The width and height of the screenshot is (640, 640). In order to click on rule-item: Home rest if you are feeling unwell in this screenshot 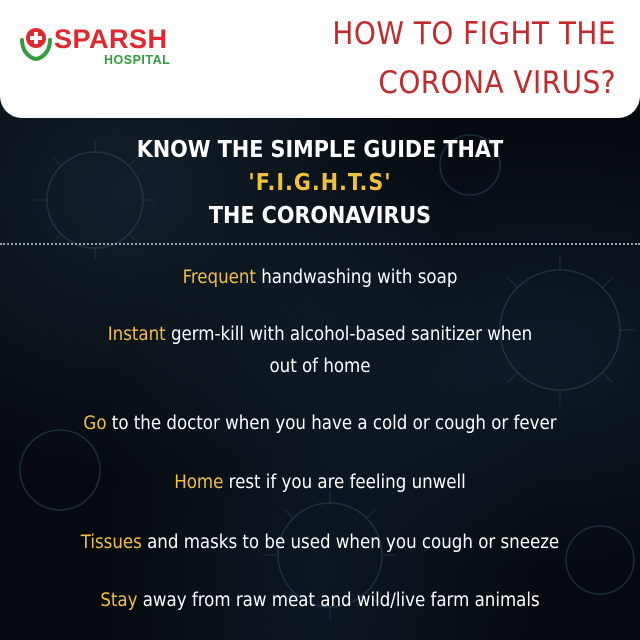, I will do `click(320, 483)`.